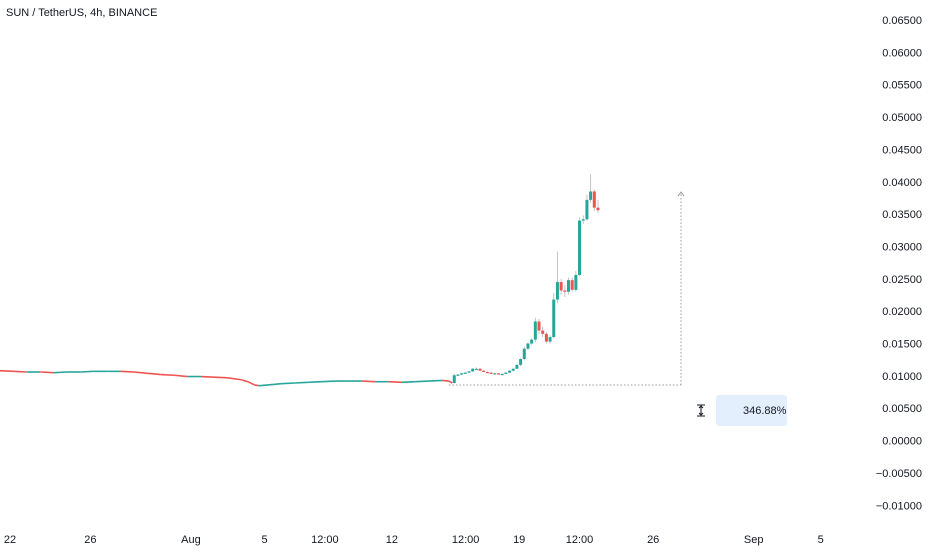 The width and height of the screenshot is (932, 555). What do you see at coordinates (902, 247) in the screenshot?
I see `y-tick-label: 0.03000` at bounding box center [902, 247].